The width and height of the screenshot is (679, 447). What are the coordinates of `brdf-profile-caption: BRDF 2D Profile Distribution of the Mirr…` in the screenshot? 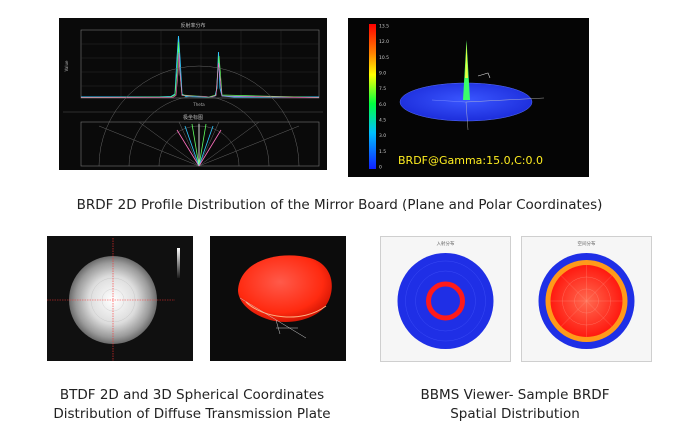 It's located at (339, 205).